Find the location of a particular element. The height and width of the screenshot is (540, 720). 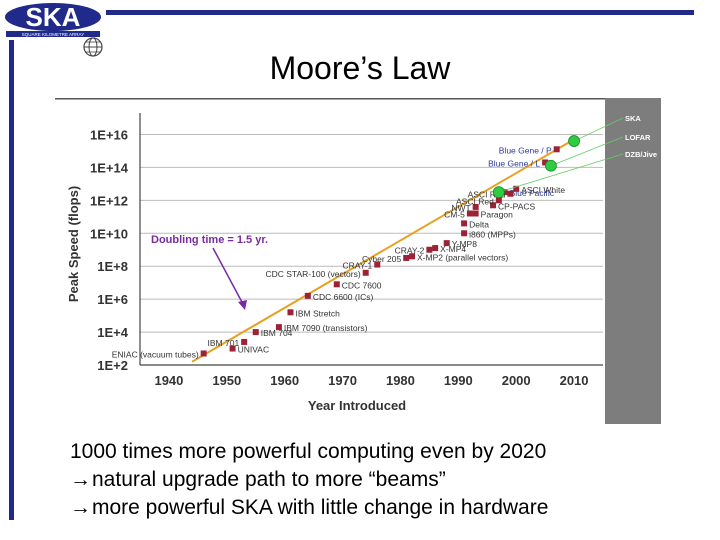

data-label: CDC 7600 is located at coordinates (362, 285).